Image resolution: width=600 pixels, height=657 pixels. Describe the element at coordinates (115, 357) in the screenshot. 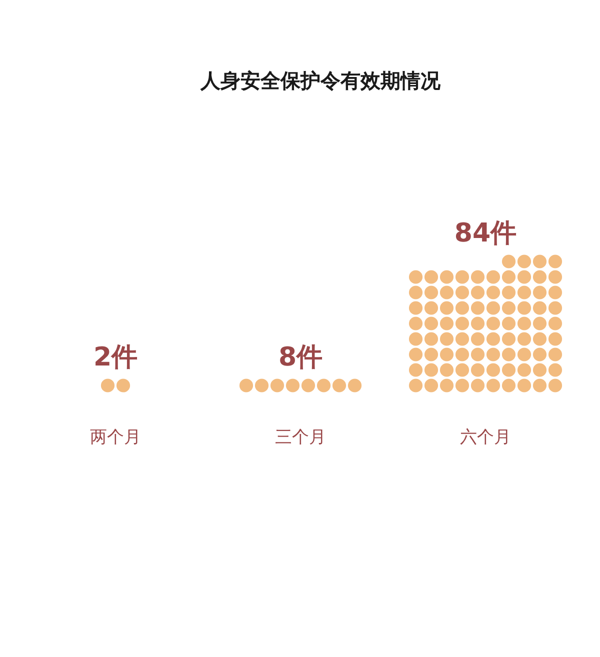

I see `data-label: 2件` at that location.